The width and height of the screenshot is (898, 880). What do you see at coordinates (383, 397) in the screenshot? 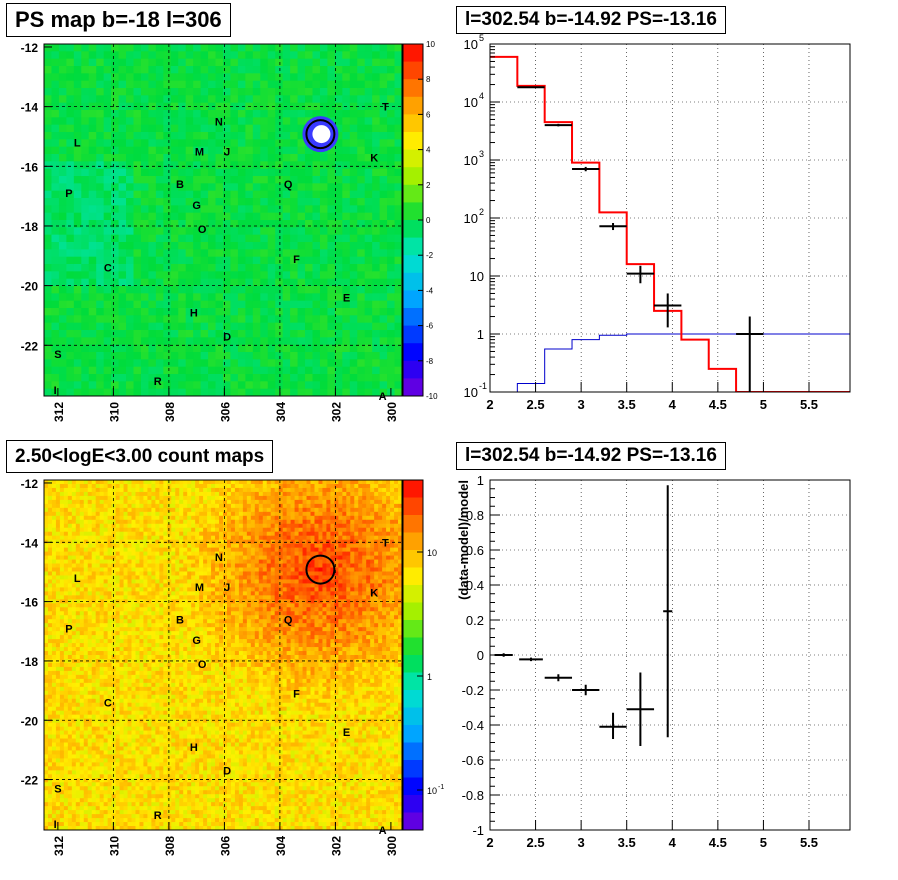
I see `source-label-A: A` at bounding box center [383, 397].